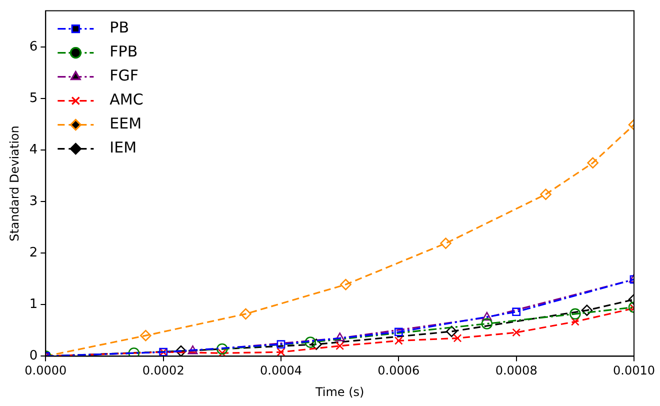 The height and width of the screenshot is (406, 660). What do you see at coordinates (33, 304) in the screenshot?
I see `y-tick-label: 1` at bounding box center [33, 304].